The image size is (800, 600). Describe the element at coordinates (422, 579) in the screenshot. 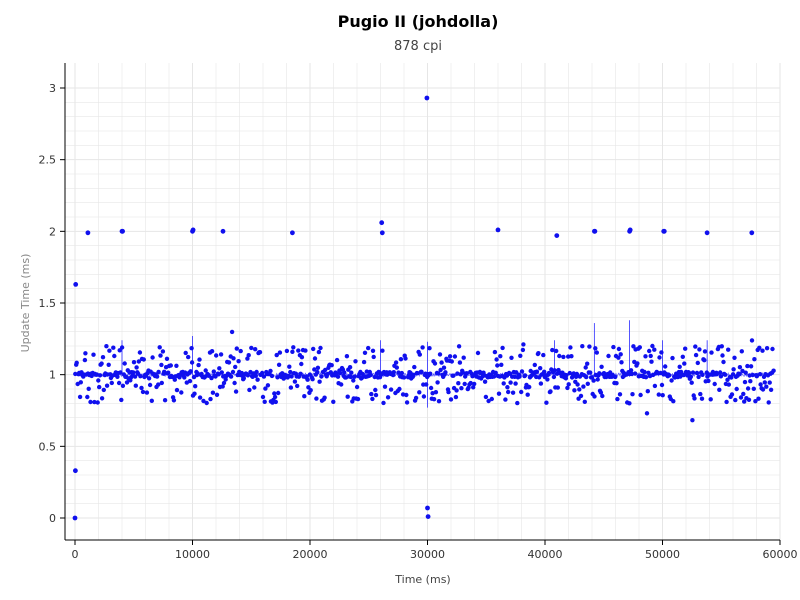

I see `x-axis-label: Time (ms)` at that location.